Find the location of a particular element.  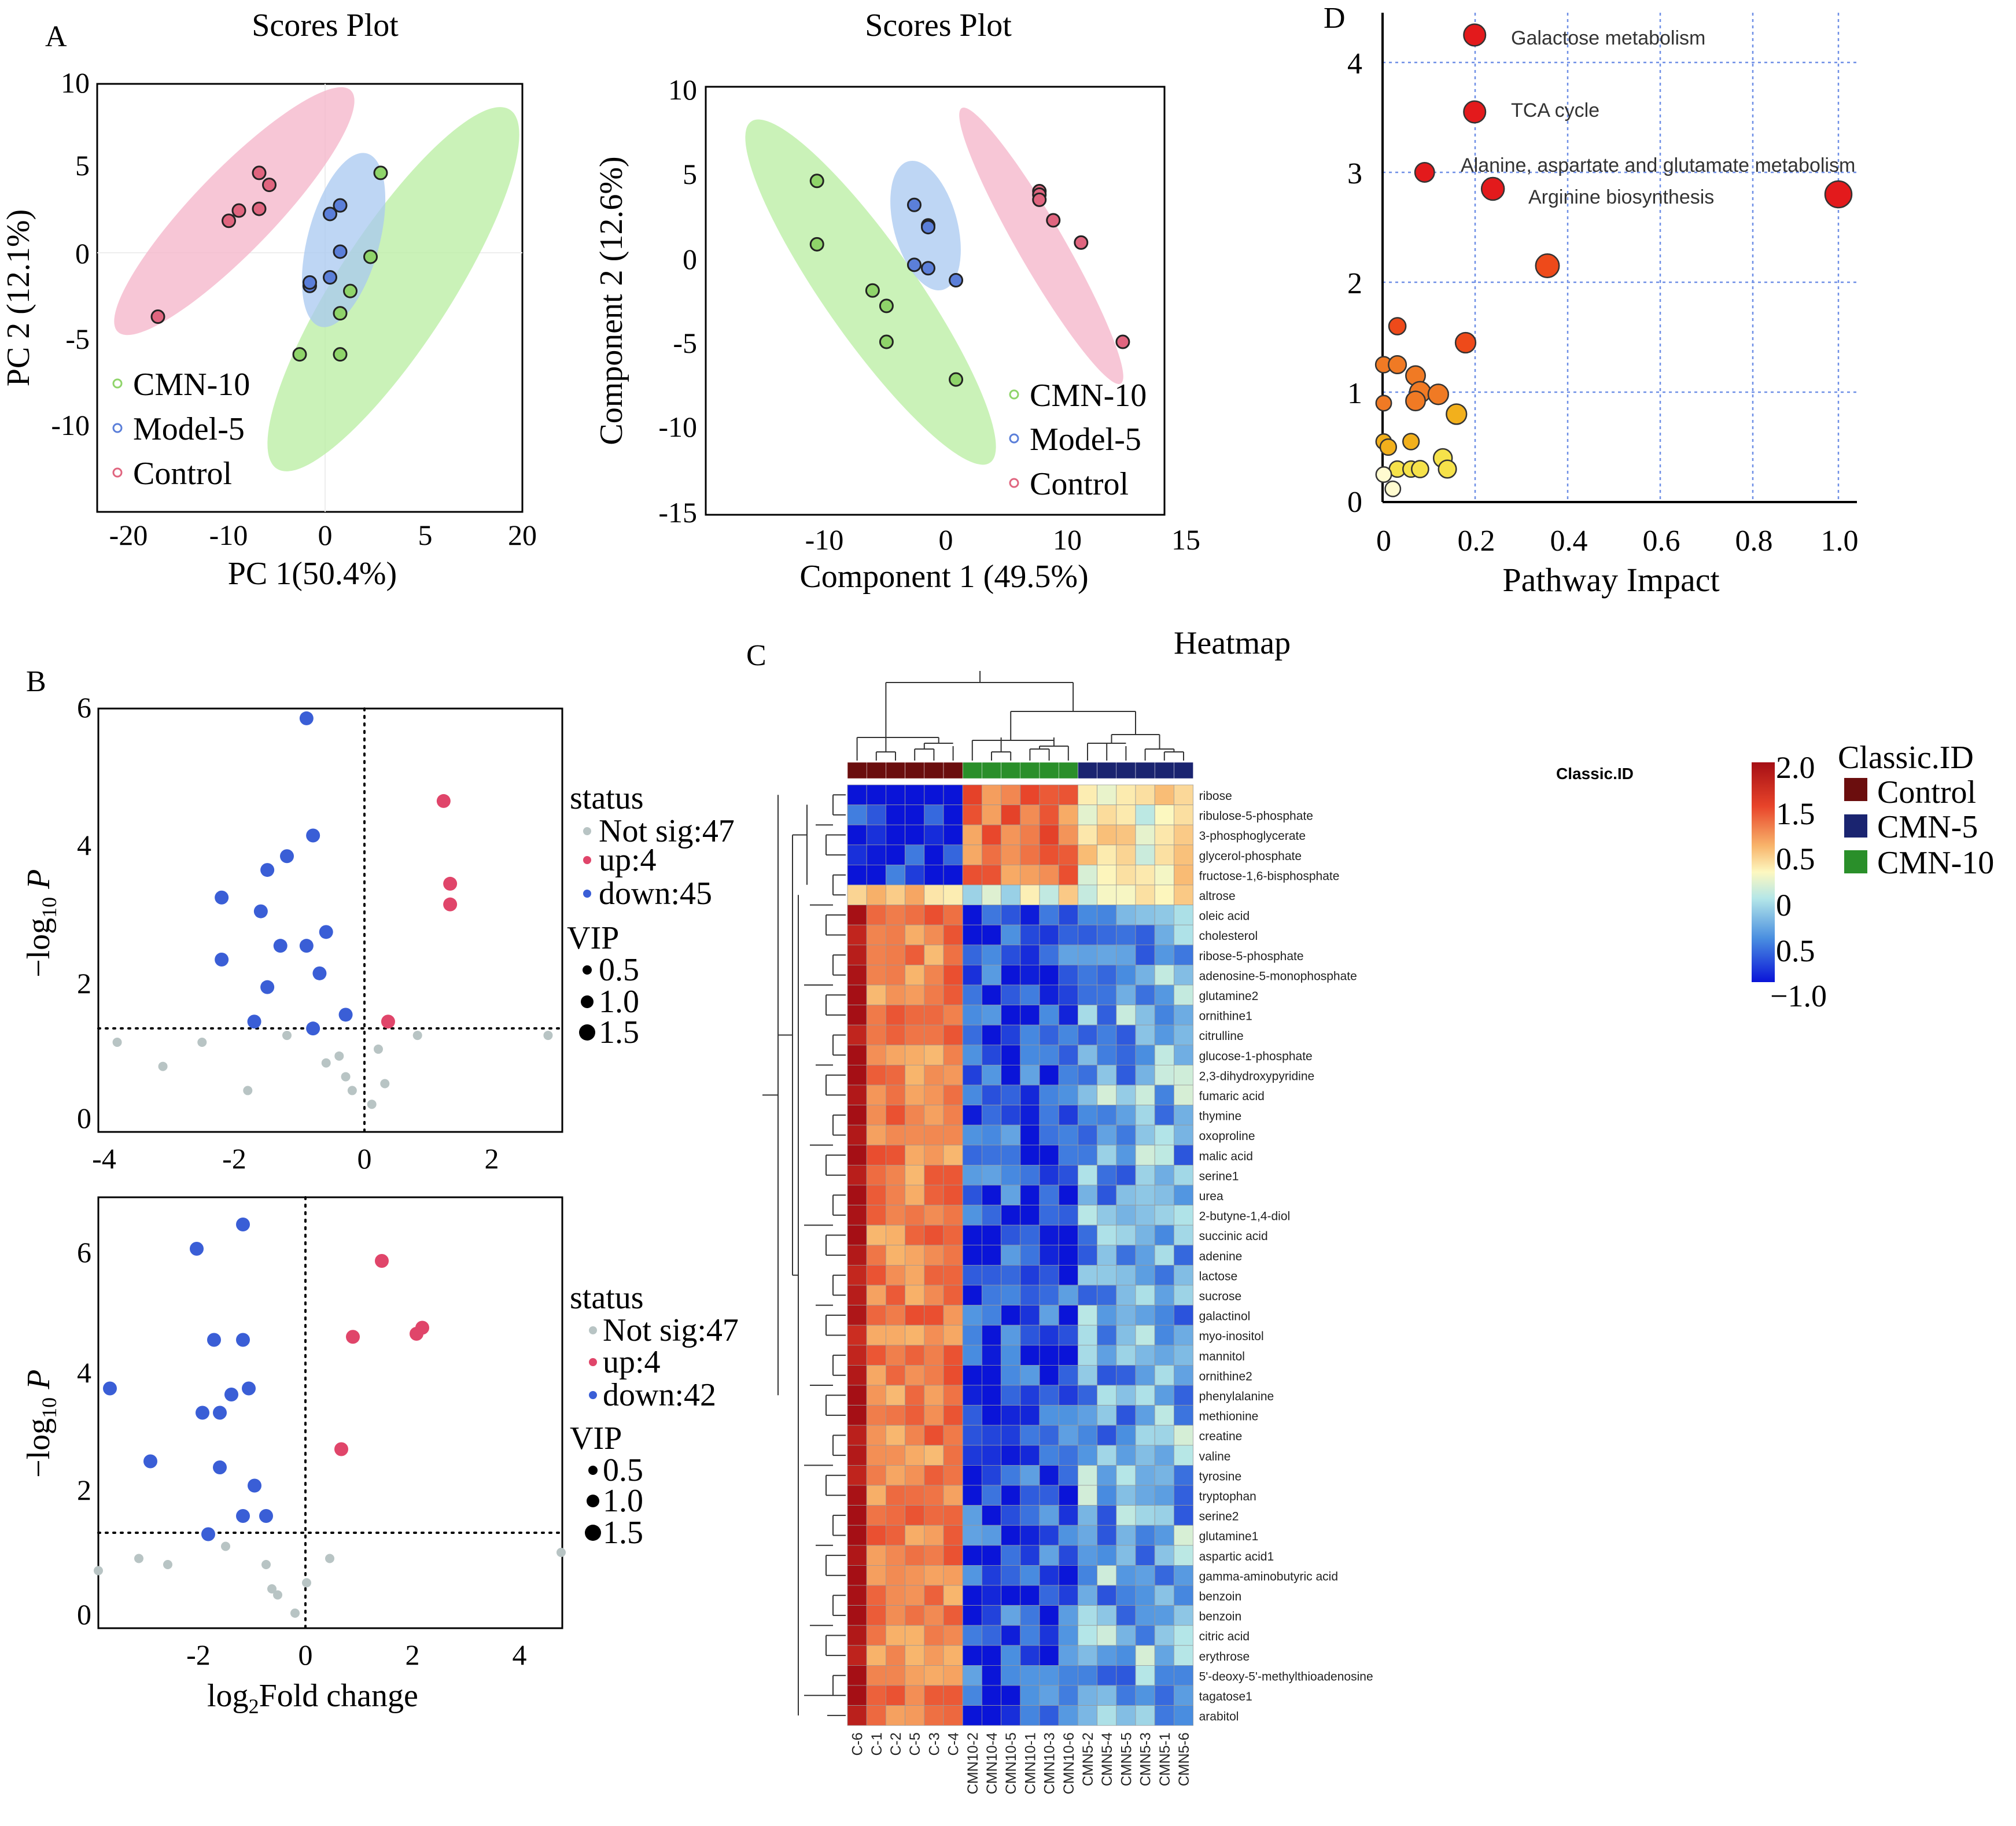

heatmap-title: Heatmap is located at coordinates (1232, 643).